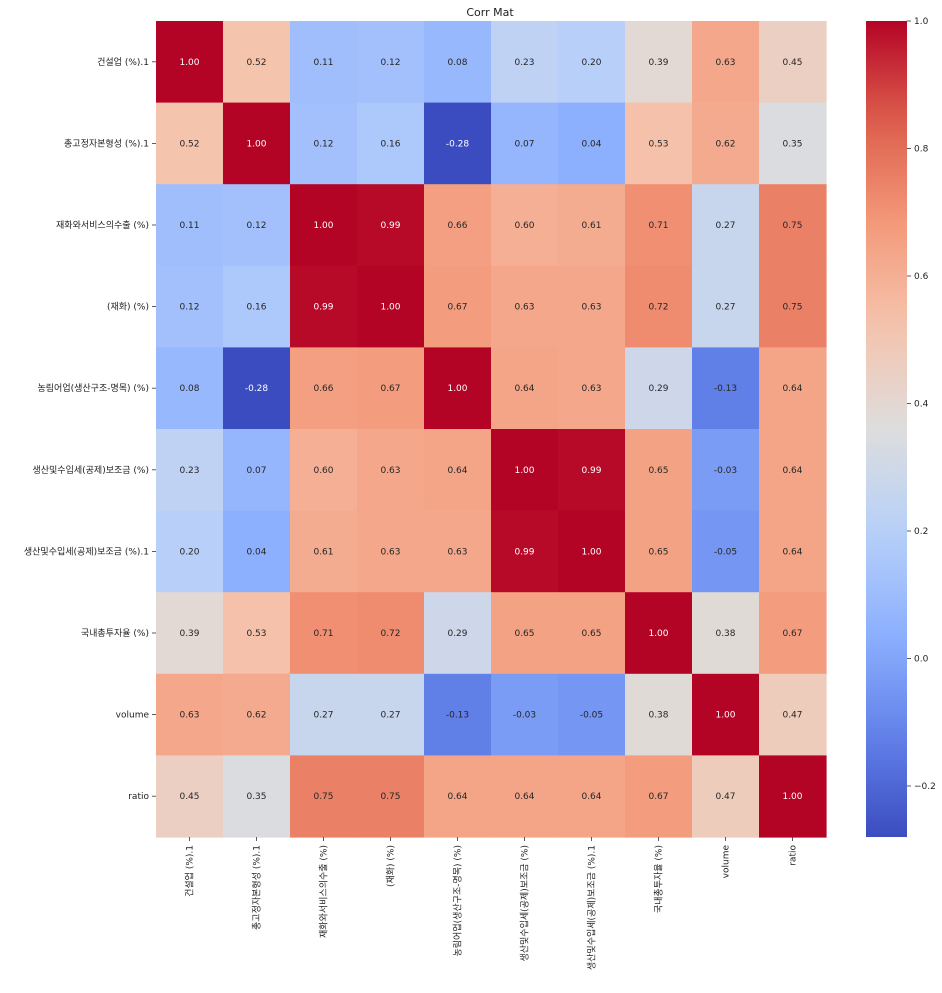 This screenshot has width=942, height=993. What do you see at coordinates (133, 716) in the screenshot?
I see `y-tick-label: volume` at bounding box center [133, 716].